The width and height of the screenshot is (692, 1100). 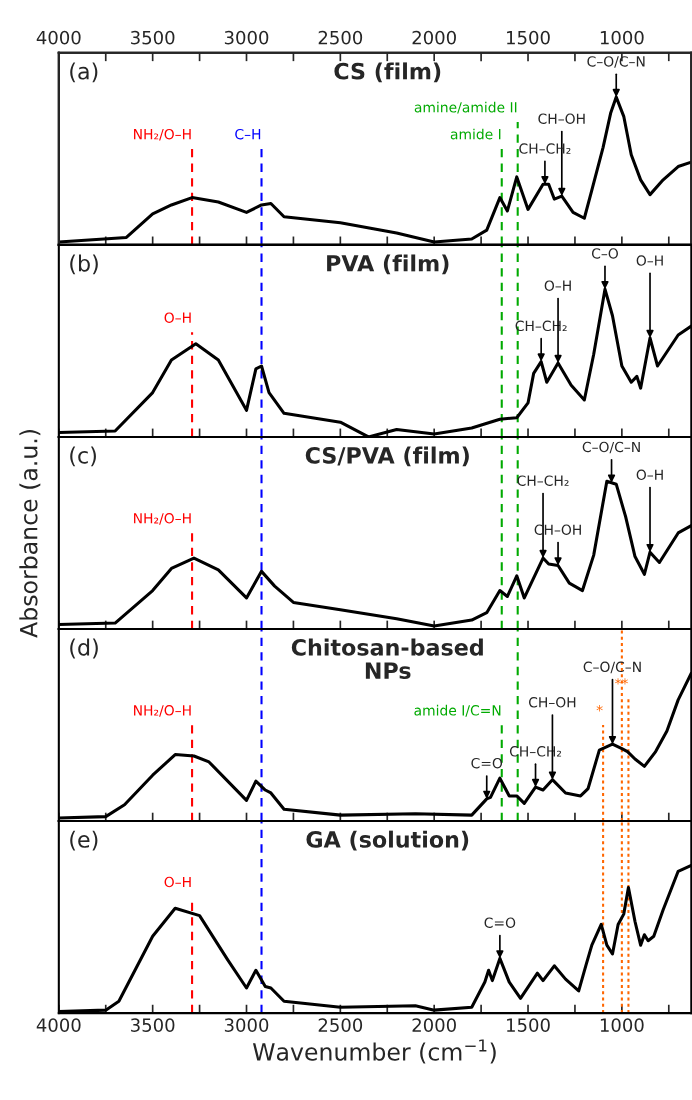 What do you see at coordinates (465, 107) in the screenshot?
I see `ref-line-label: amine/amide II` at bounding box center [465, 107].